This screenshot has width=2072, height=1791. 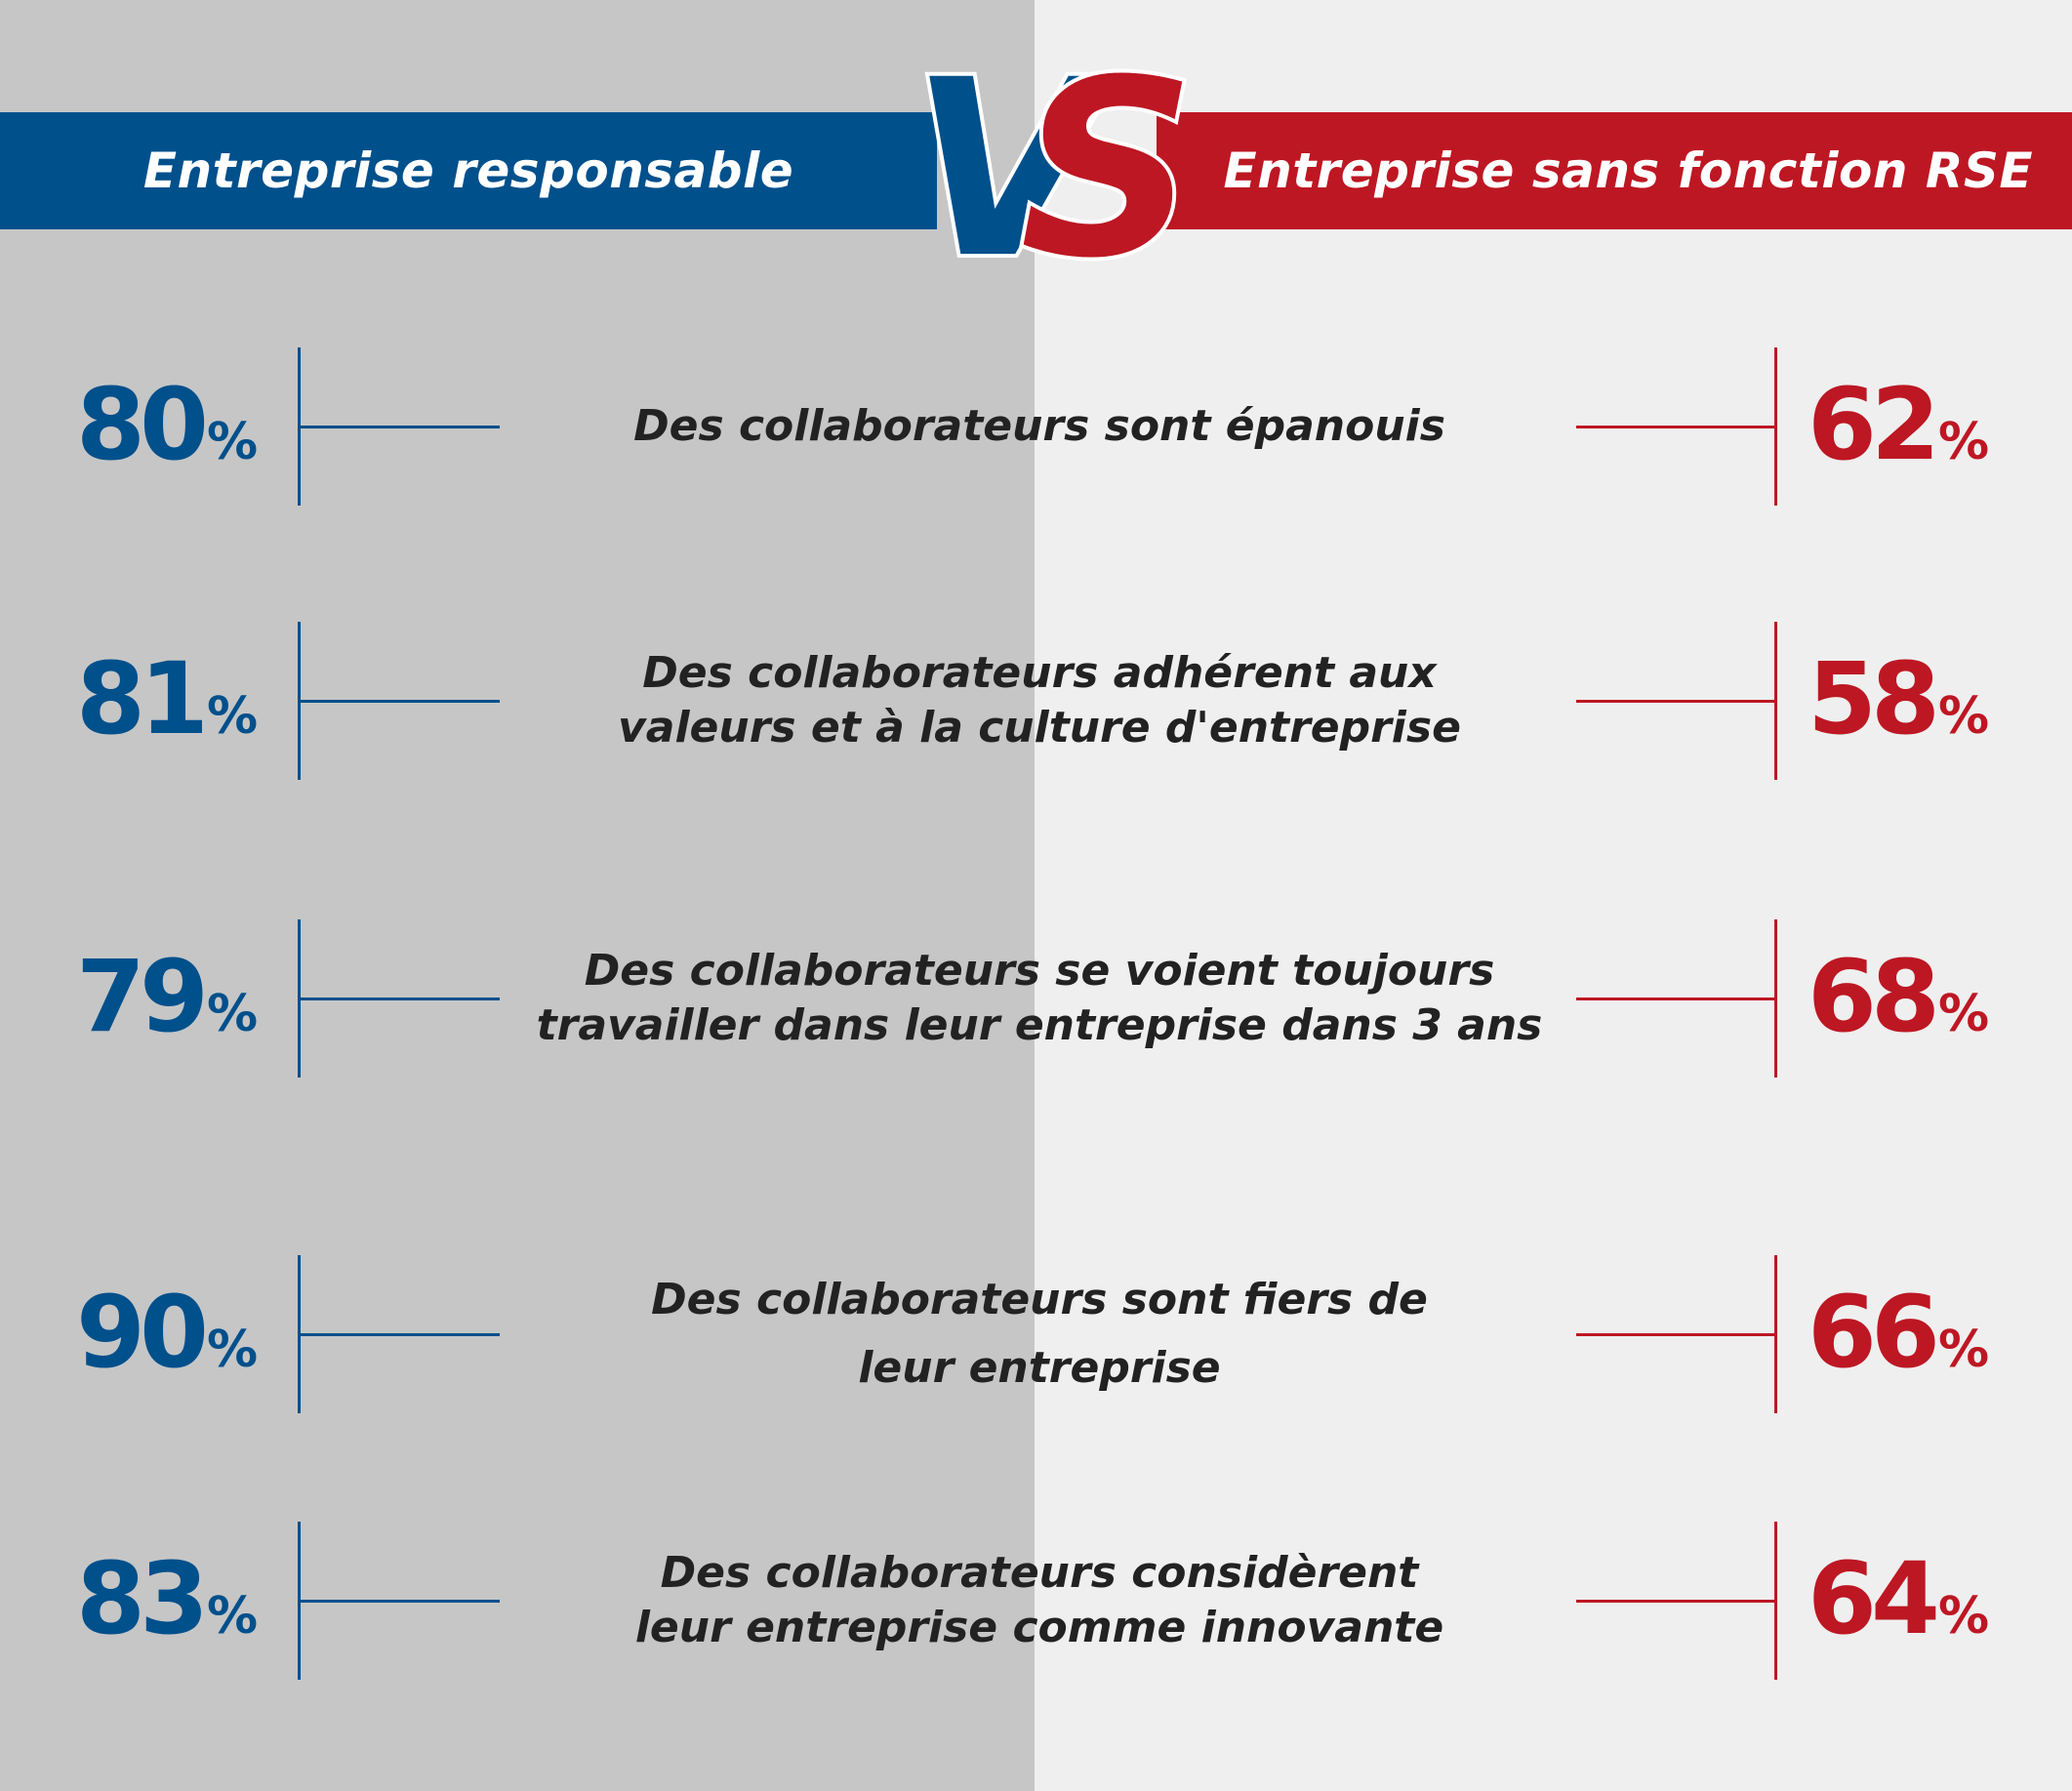 I want to click on right-percentage-value: 62, so click(x=1874, y=425).